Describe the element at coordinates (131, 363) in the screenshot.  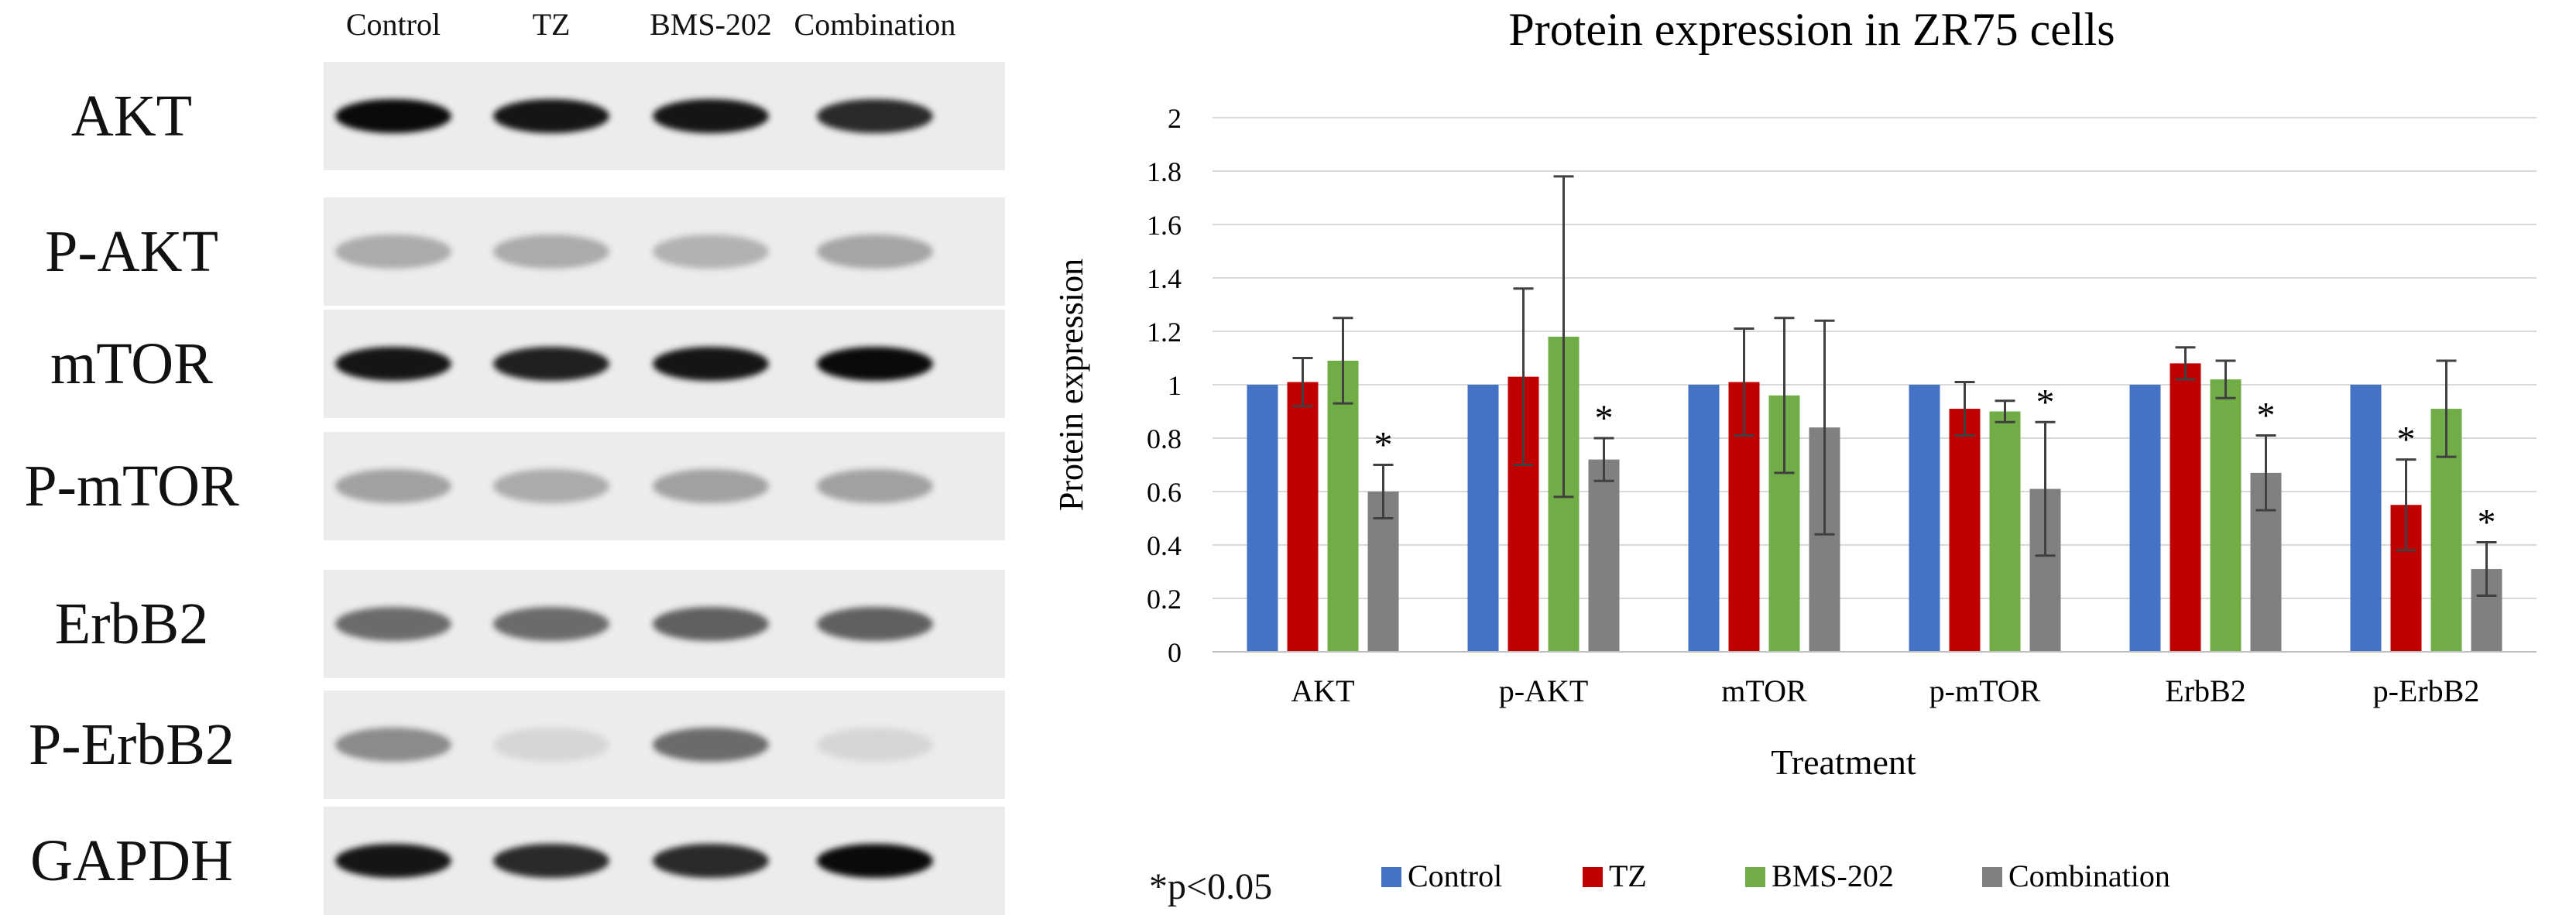
I see `blot-row-label: mTOR` at that location.